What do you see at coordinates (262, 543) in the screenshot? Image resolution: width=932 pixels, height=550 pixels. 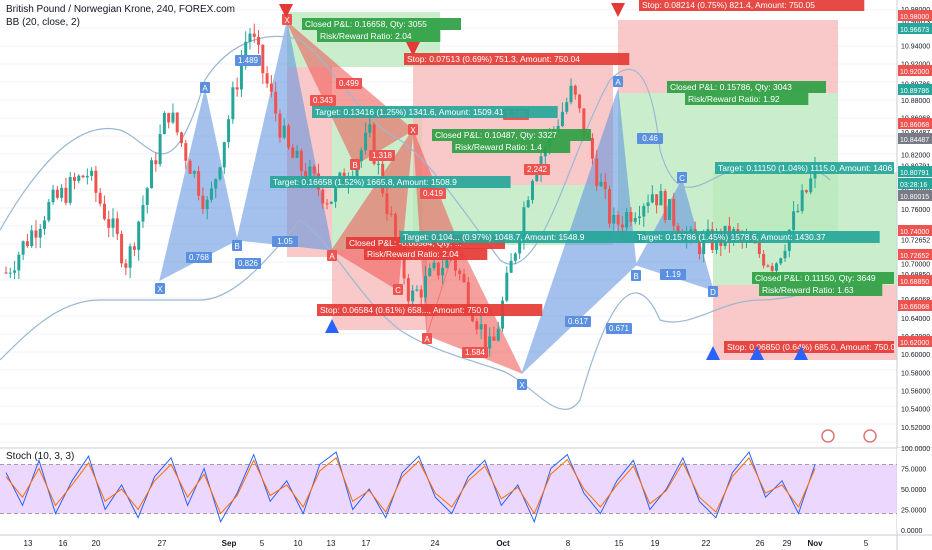 I see `time-tick-label: 5` at bounding box center [262, 543].